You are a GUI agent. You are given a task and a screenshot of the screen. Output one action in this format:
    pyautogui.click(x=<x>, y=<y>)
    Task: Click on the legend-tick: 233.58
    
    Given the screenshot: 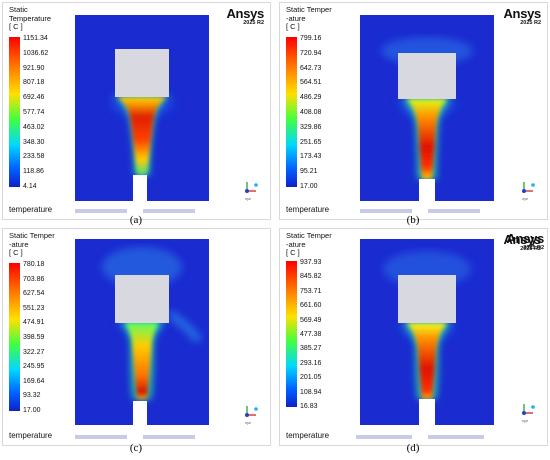 What is the action you would take?
    pyautogui.click(x=34, y=157)
    